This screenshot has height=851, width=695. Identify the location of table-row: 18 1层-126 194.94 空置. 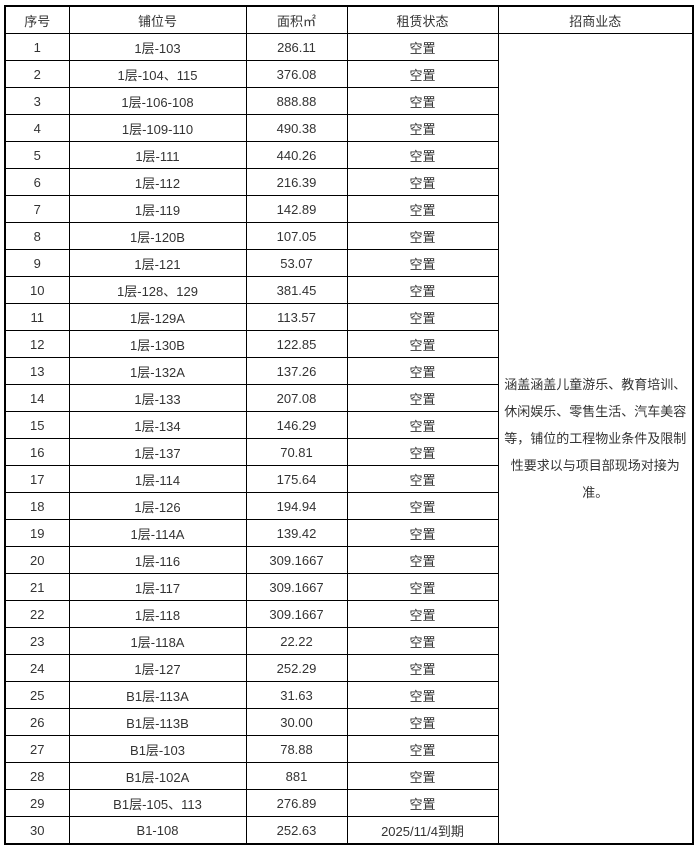
(348, 506).